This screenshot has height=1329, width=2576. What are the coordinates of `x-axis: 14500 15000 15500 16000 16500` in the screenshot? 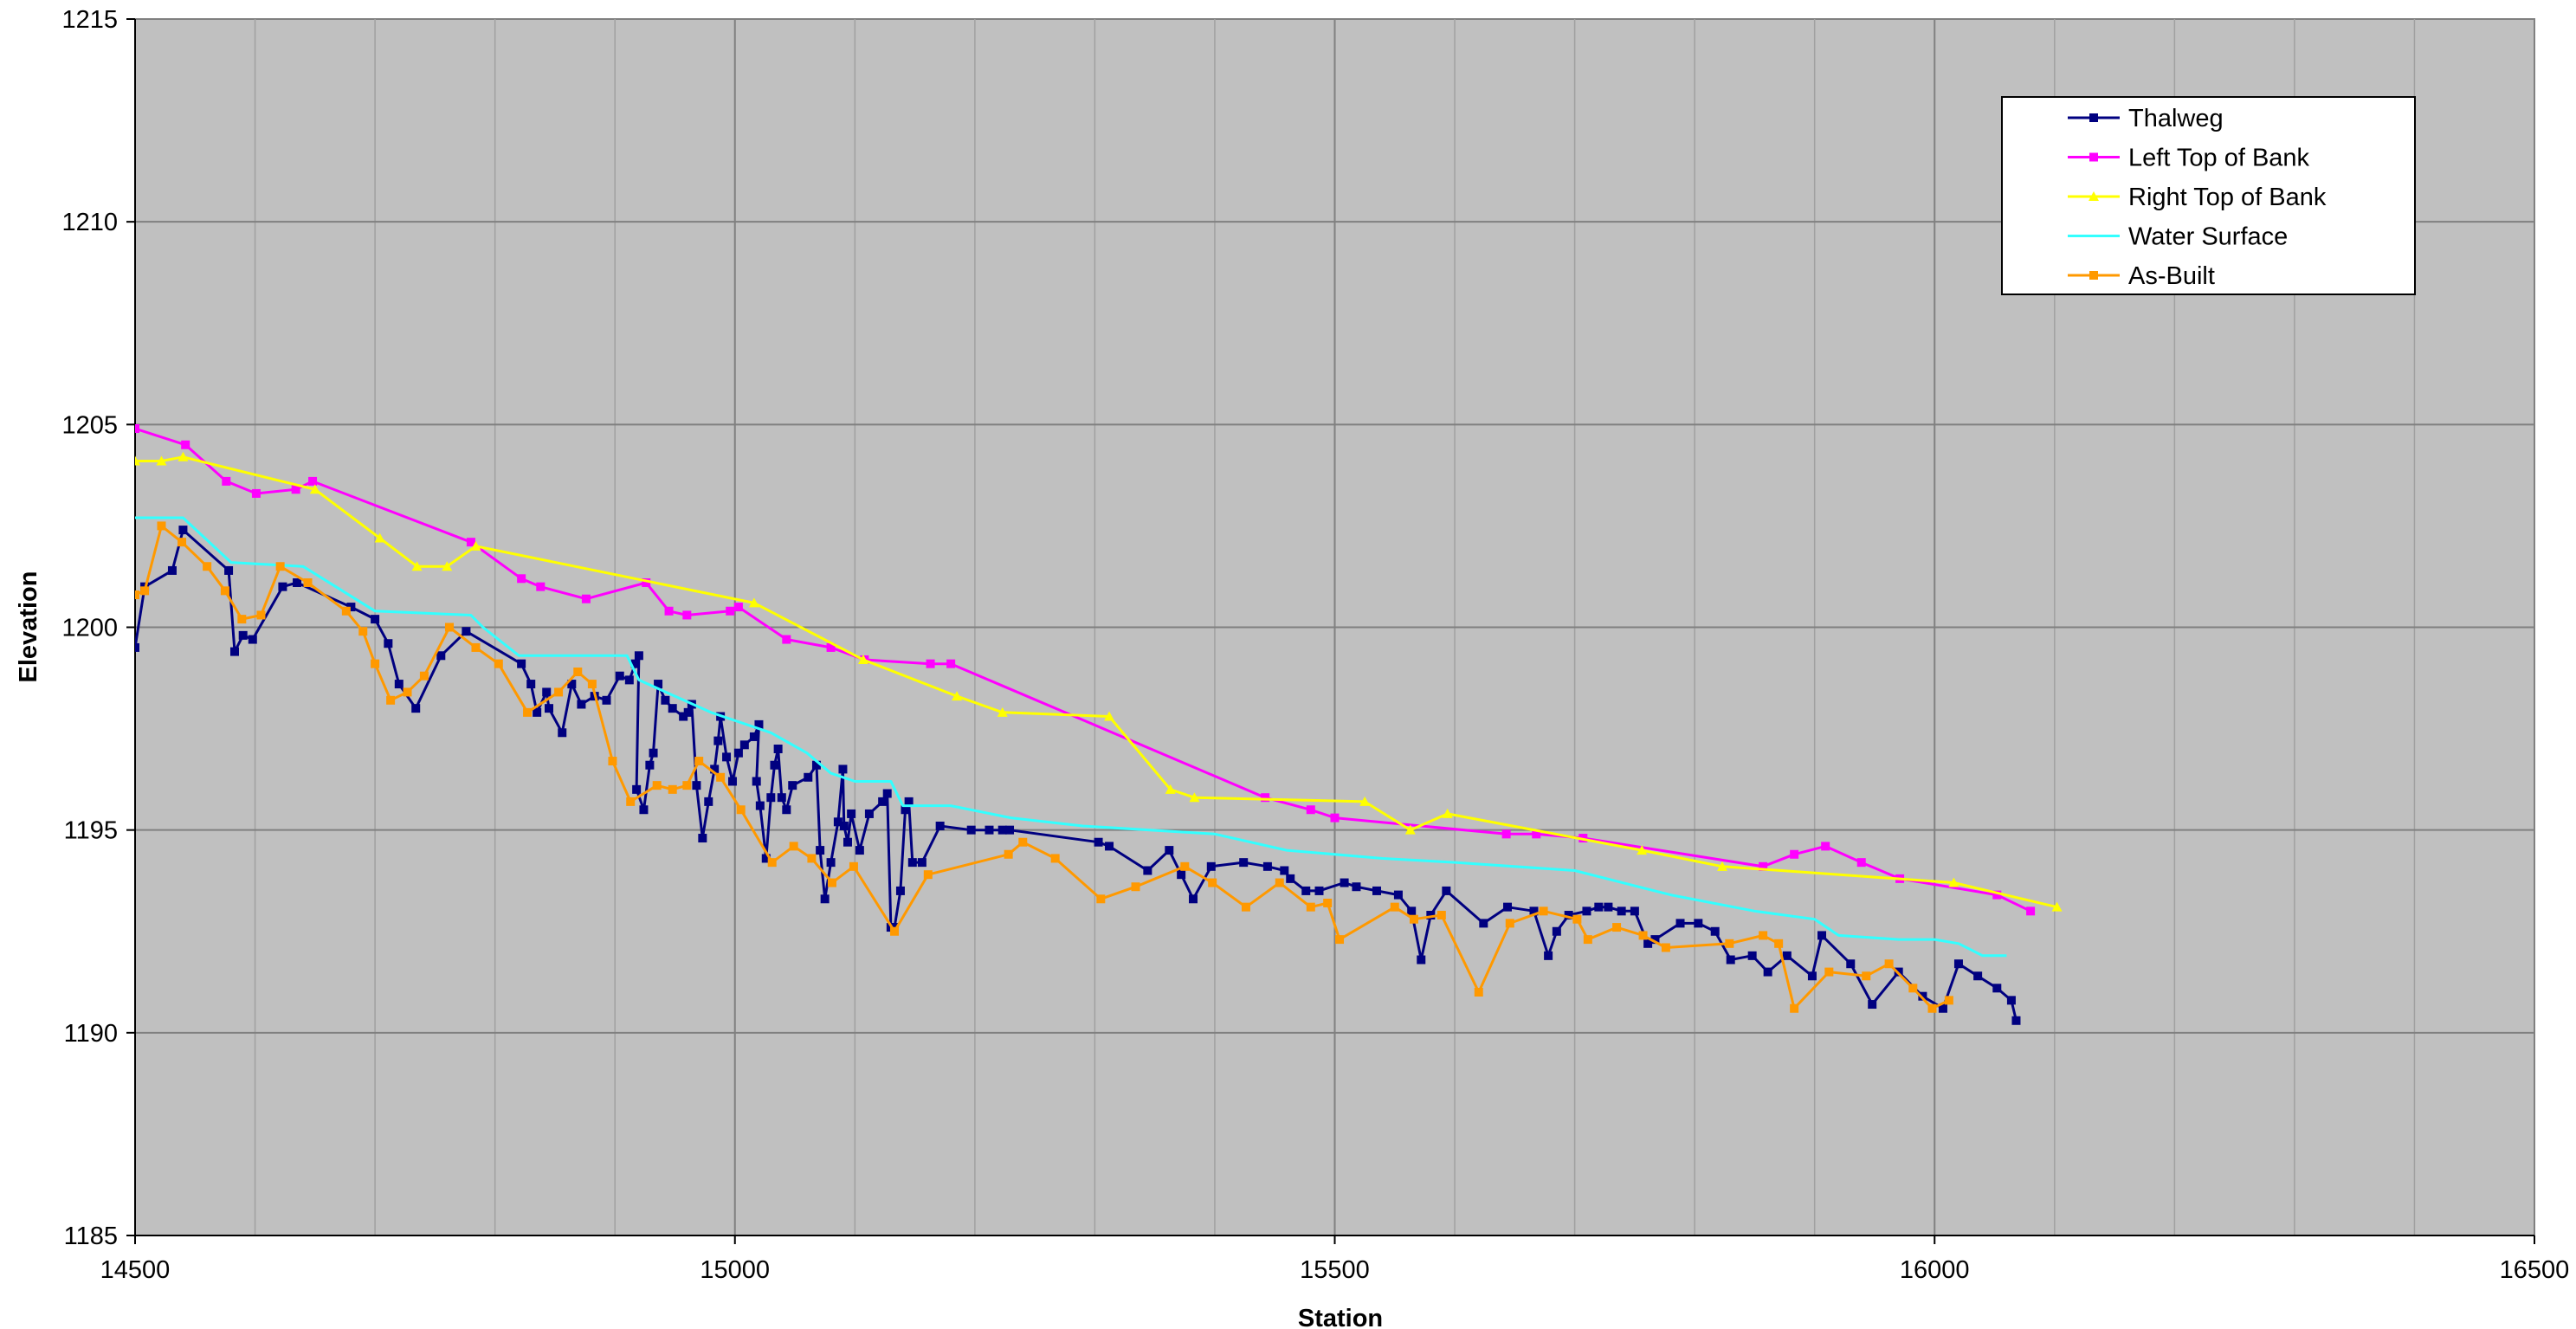 It's located at (1334, 1259).